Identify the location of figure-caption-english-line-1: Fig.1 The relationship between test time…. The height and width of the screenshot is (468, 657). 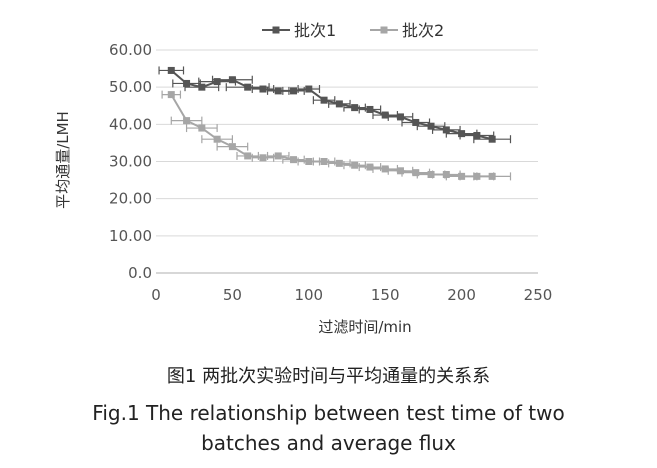
(328, 413).